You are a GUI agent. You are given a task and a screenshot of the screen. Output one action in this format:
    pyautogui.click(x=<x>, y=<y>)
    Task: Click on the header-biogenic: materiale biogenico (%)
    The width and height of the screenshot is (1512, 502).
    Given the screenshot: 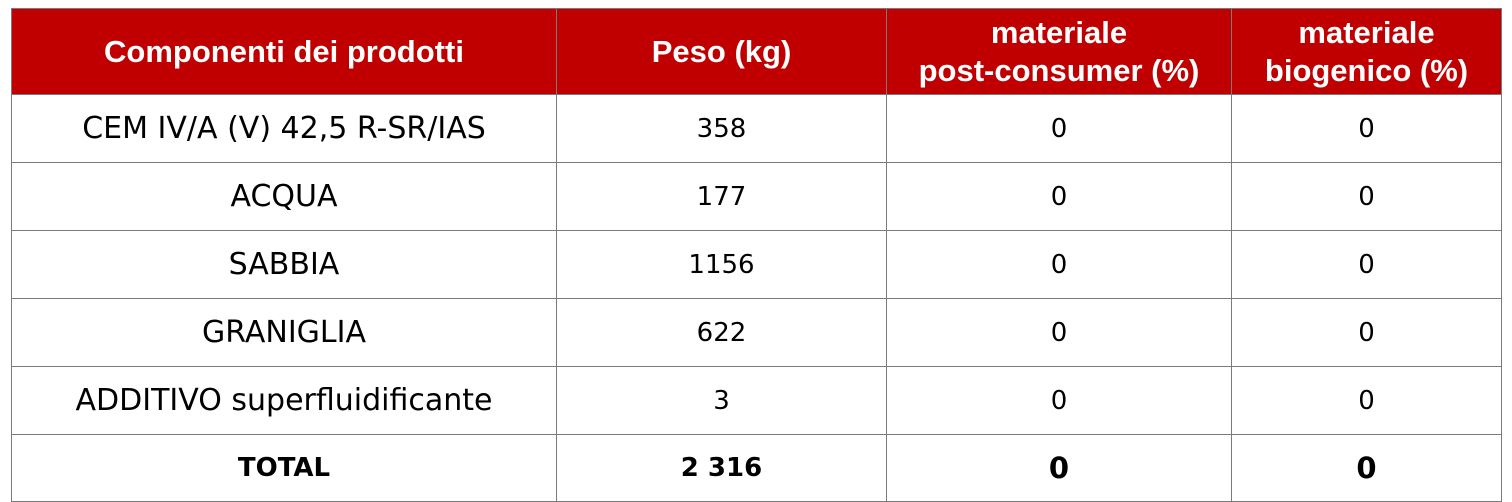 What is the action you would take?
    pyautogui.click(x=1366, y=51)
    